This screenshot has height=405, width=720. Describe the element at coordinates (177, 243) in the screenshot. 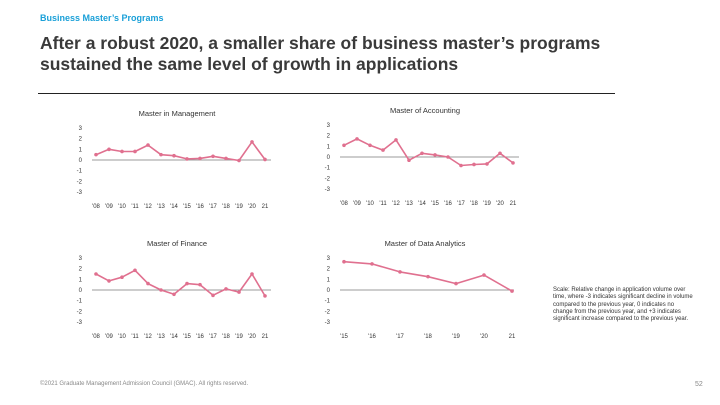

I see `chart-title: Master of Finance` at that location.